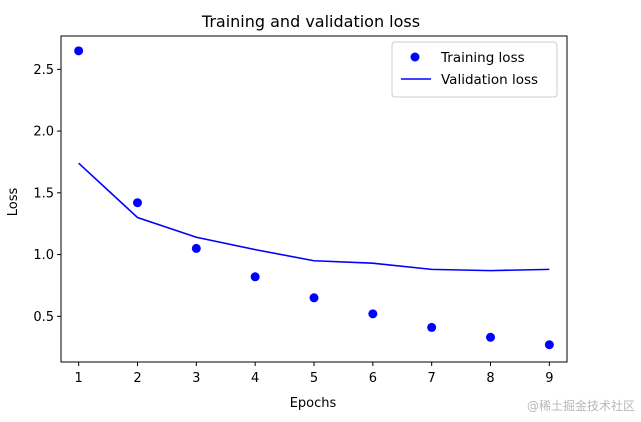 The height and width of the screenshot is (422, 641). I want to click on x-tick-label: 8, so click(490, 378).